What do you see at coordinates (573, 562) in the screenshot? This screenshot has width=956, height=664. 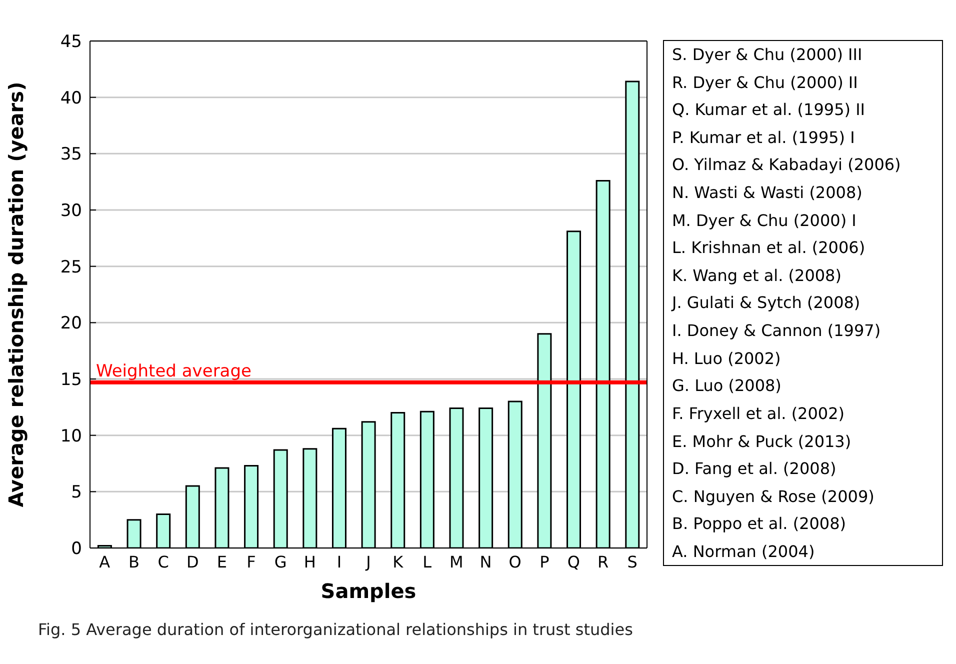 I see `x-tick-label: Q` at bounding box center [573, 562].